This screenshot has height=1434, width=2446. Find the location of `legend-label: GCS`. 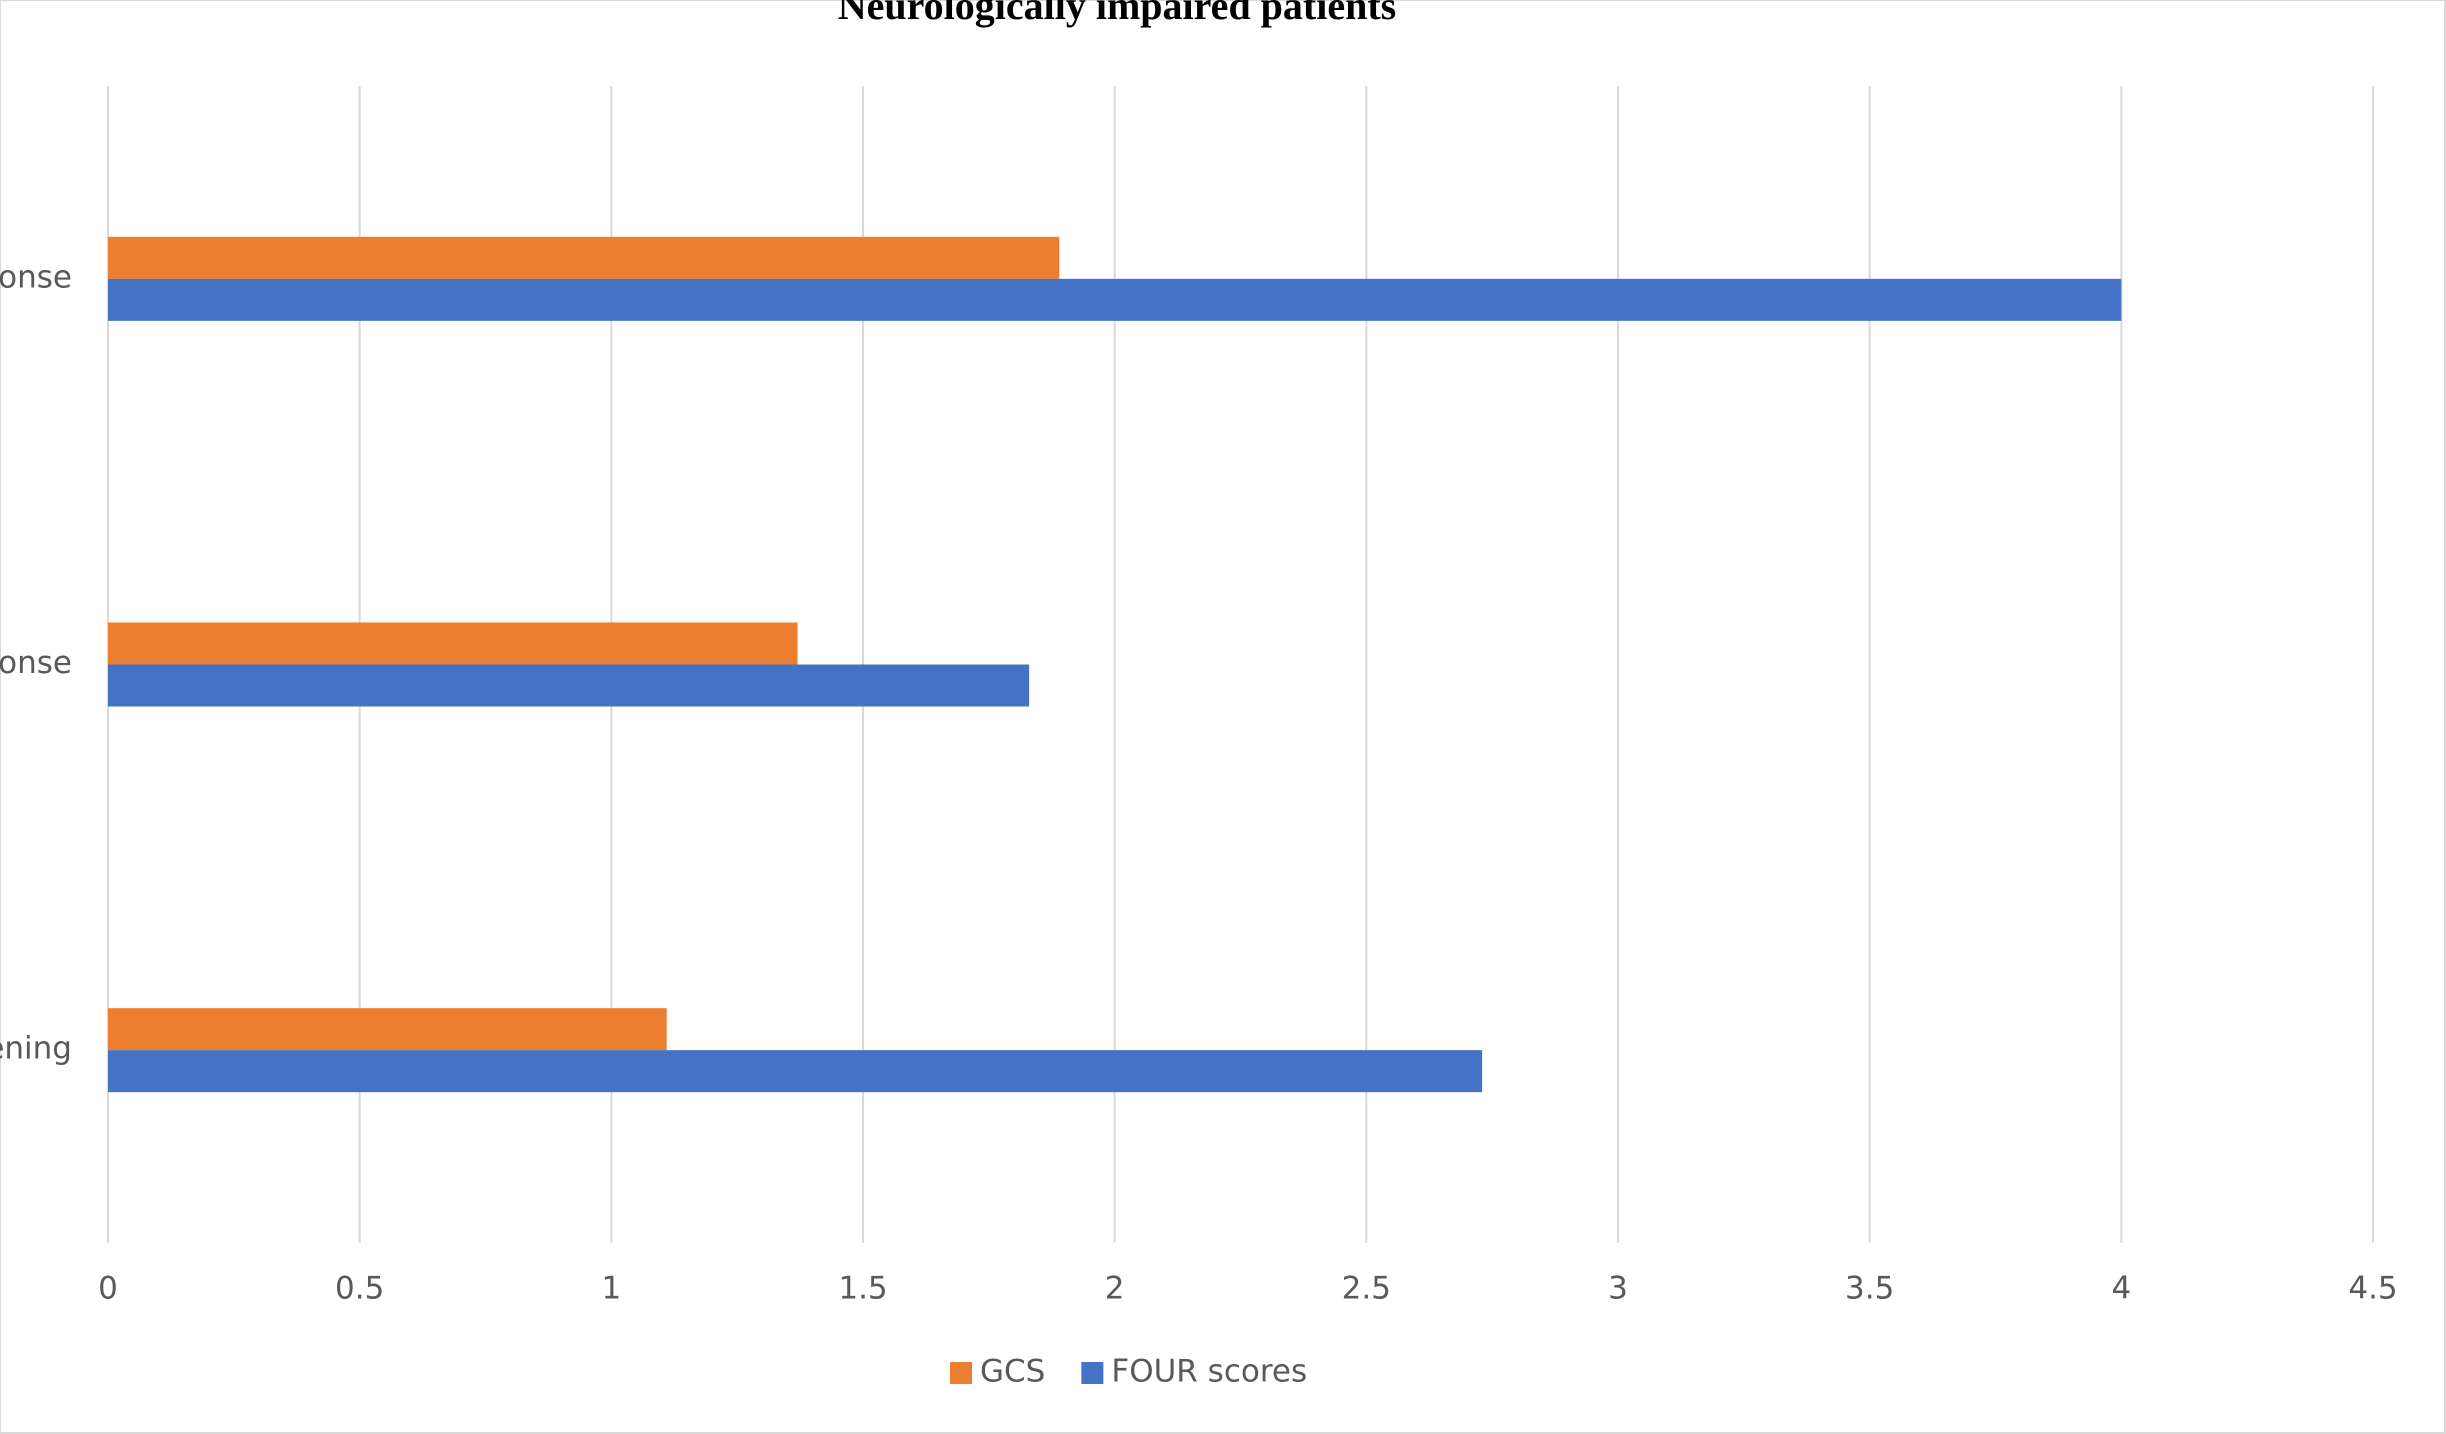

legend-label: GCS is located at coordinates (1012, 1372).